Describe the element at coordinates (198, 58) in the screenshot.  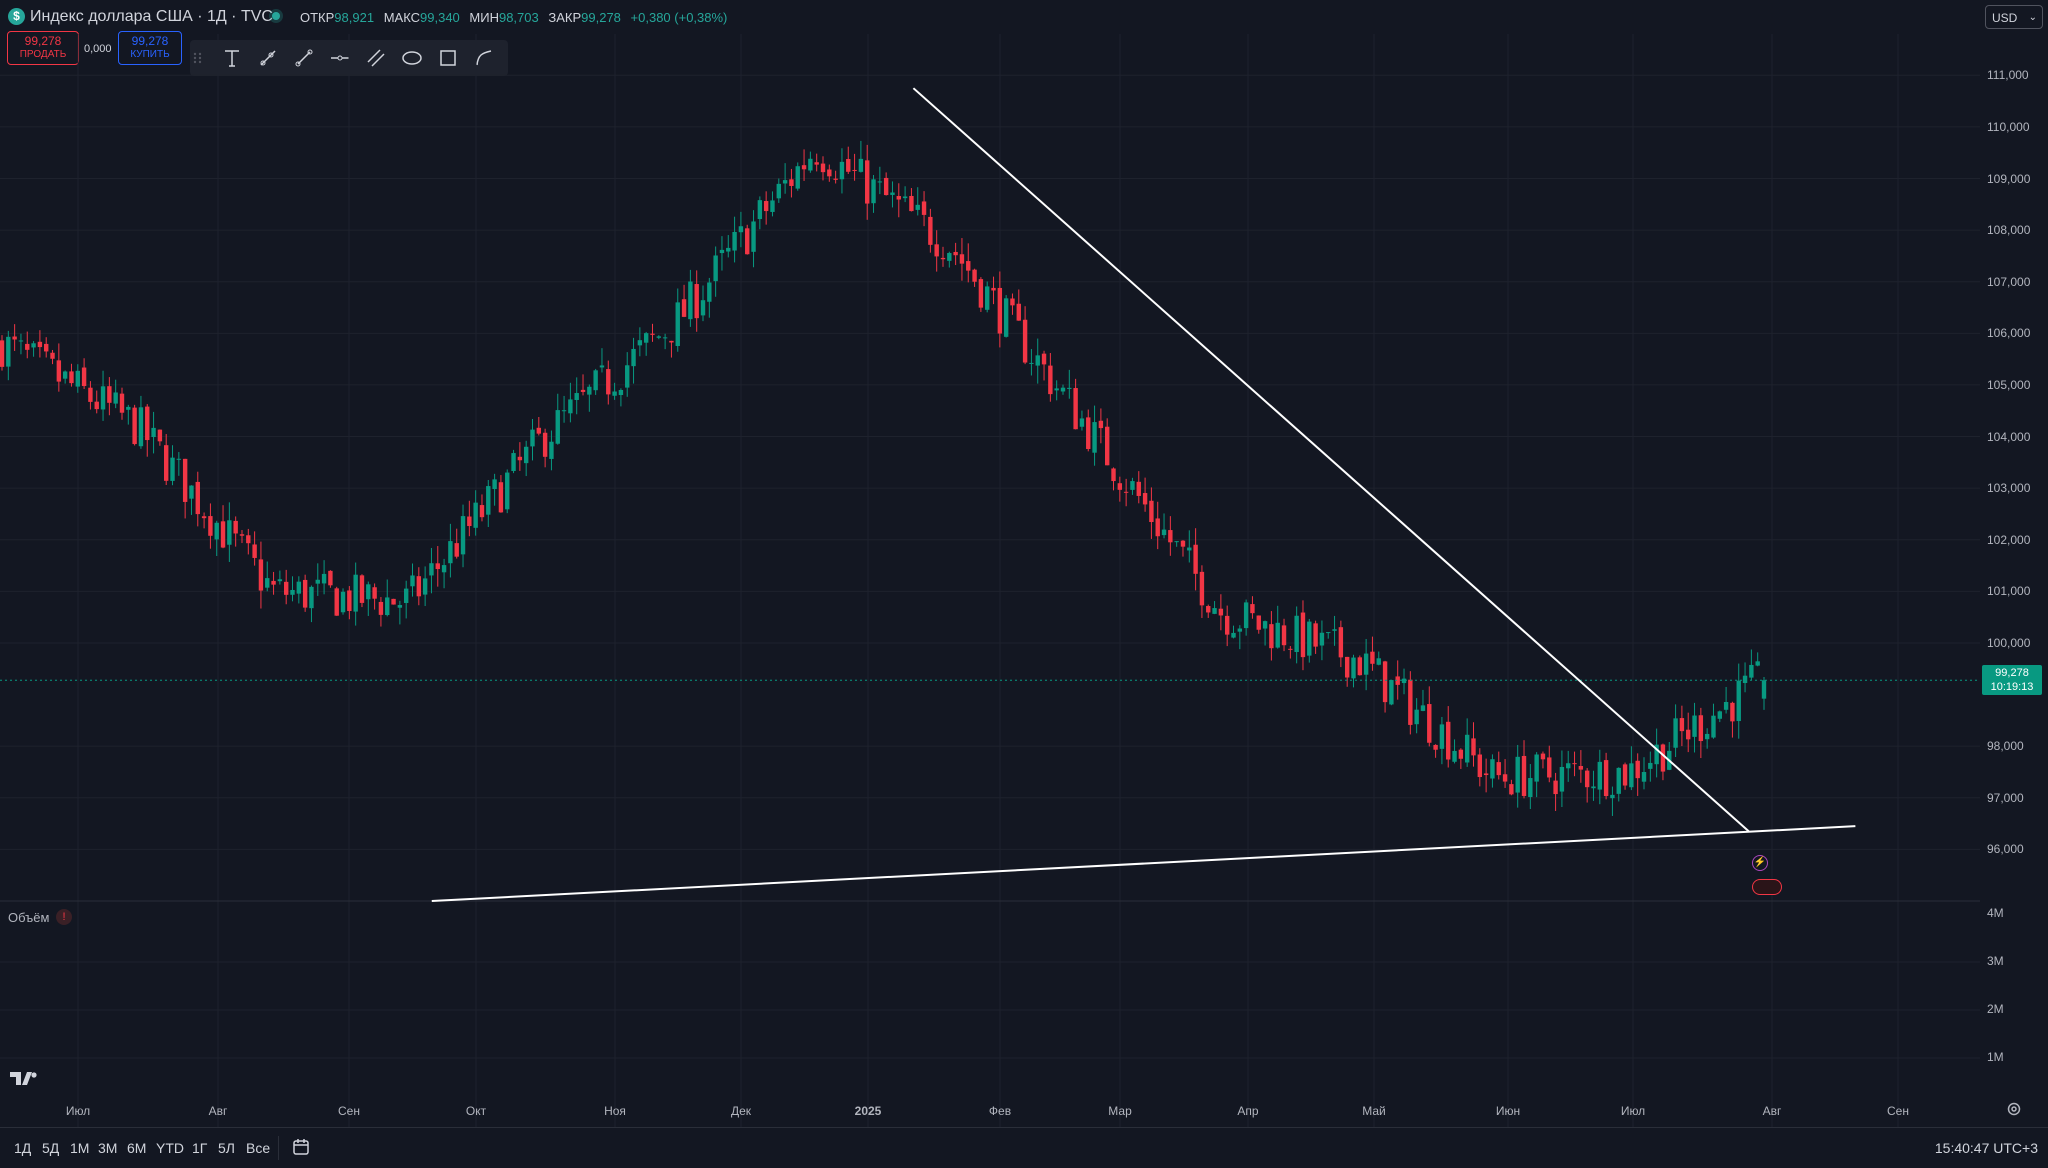
I see `drag-handle-icon` at that location.